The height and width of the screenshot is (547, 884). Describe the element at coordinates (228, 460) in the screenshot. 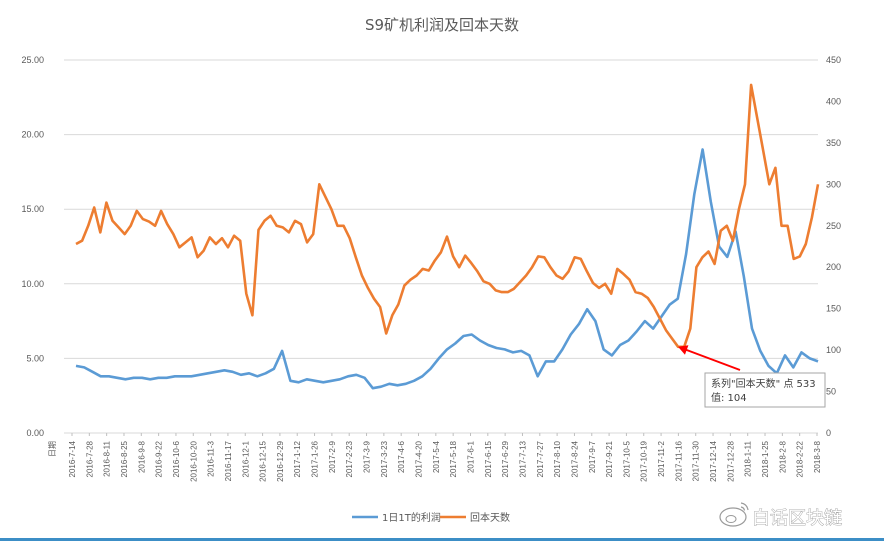

I see `x-tick-label: 2016-11-17` at that location.